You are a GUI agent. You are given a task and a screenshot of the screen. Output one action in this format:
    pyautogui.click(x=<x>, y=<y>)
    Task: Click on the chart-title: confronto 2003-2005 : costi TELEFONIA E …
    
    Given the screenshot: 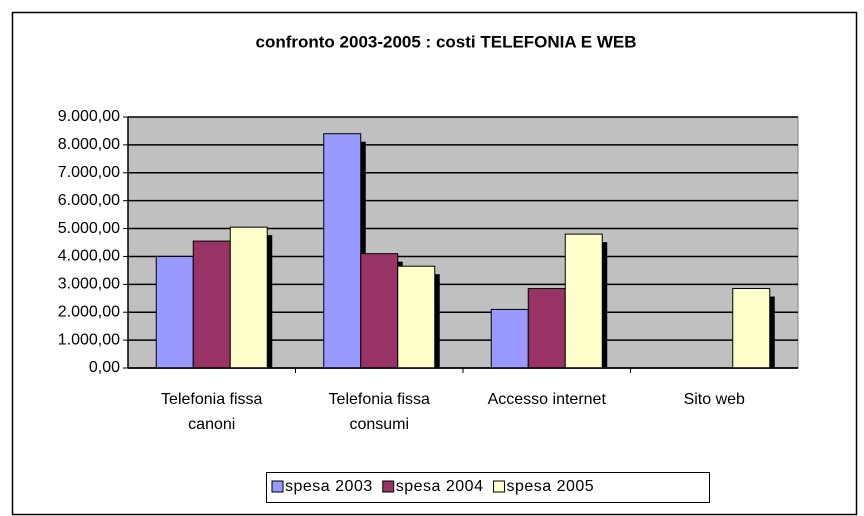 What is the action you would take?
    pyautogui.click(x=446, y=41)
    